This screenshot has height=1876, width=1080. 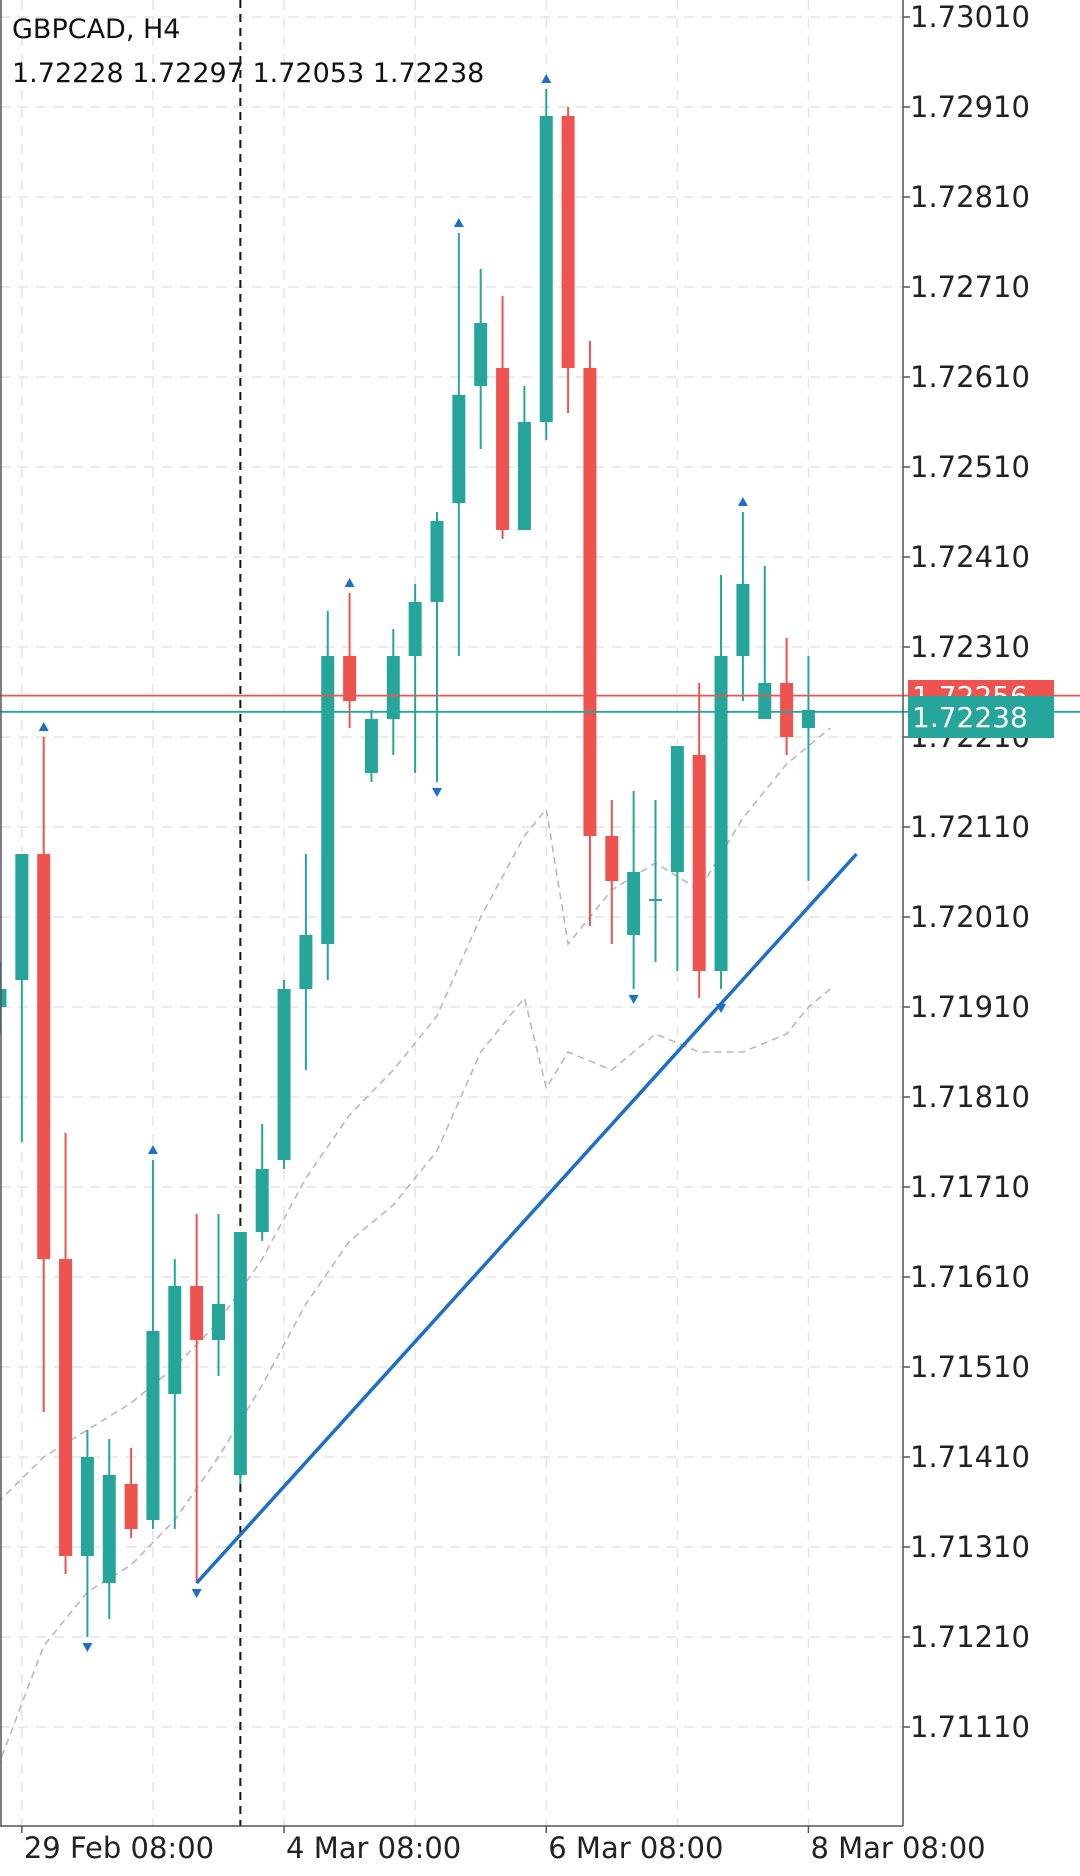 I want to click on y-tick-label: 1.72010, so click(x=970, y=917).